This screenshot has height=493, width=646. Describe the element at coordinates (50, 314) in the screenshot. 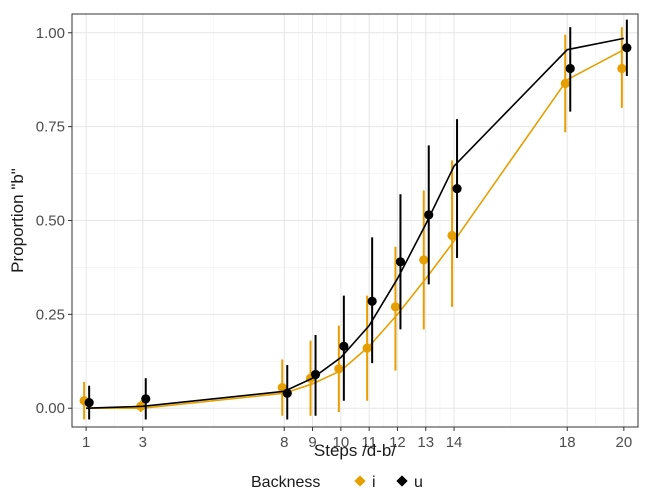

I see `y-tick-label: 0.25` at that location.